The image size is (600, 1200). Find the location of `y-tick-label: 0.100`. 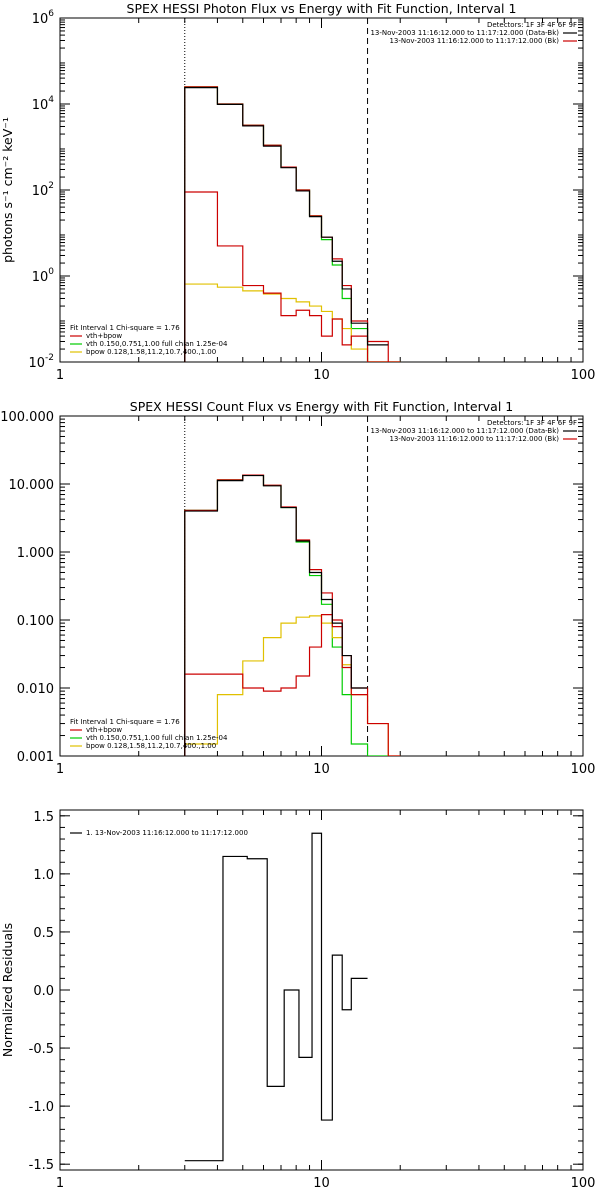

y-tick-label: 0.100 is located at coordinates (35, 621).